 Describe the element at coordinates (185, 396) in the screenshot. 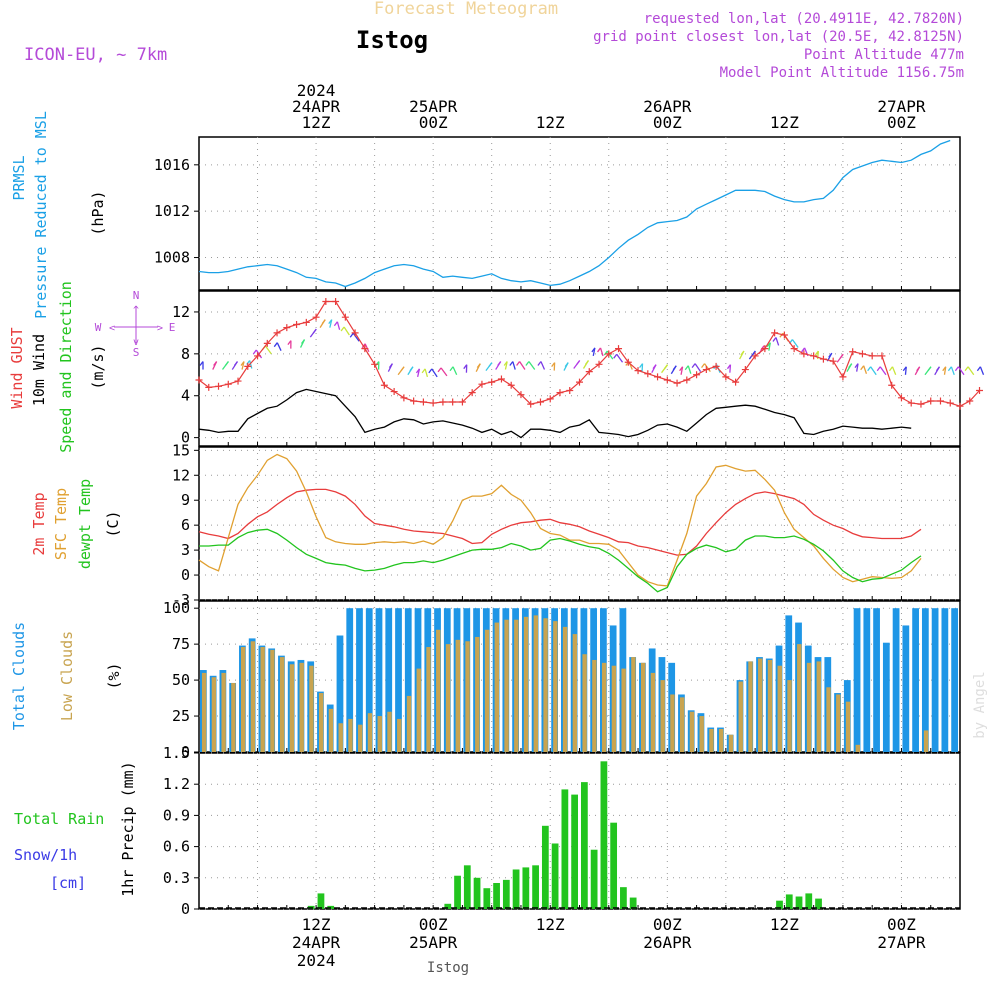

I see `wind-ytick-label: 4` at that location.